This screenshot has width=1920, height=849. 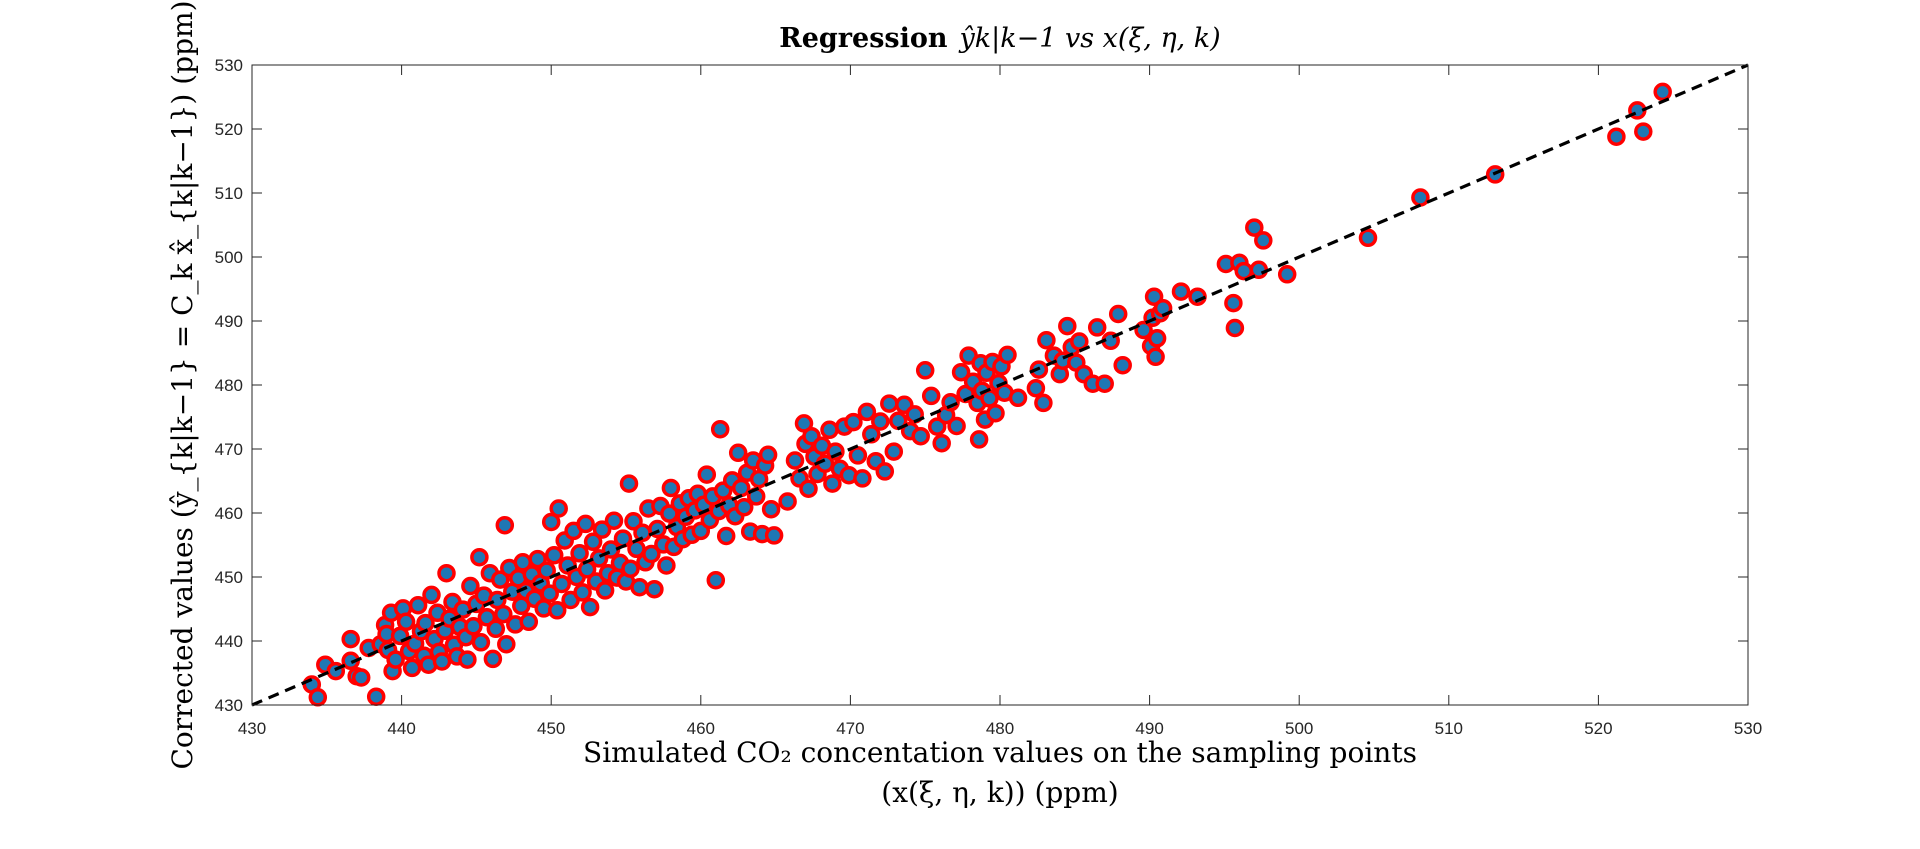 I want to click on x-tick-label: 440, so click(x=401, y=728).